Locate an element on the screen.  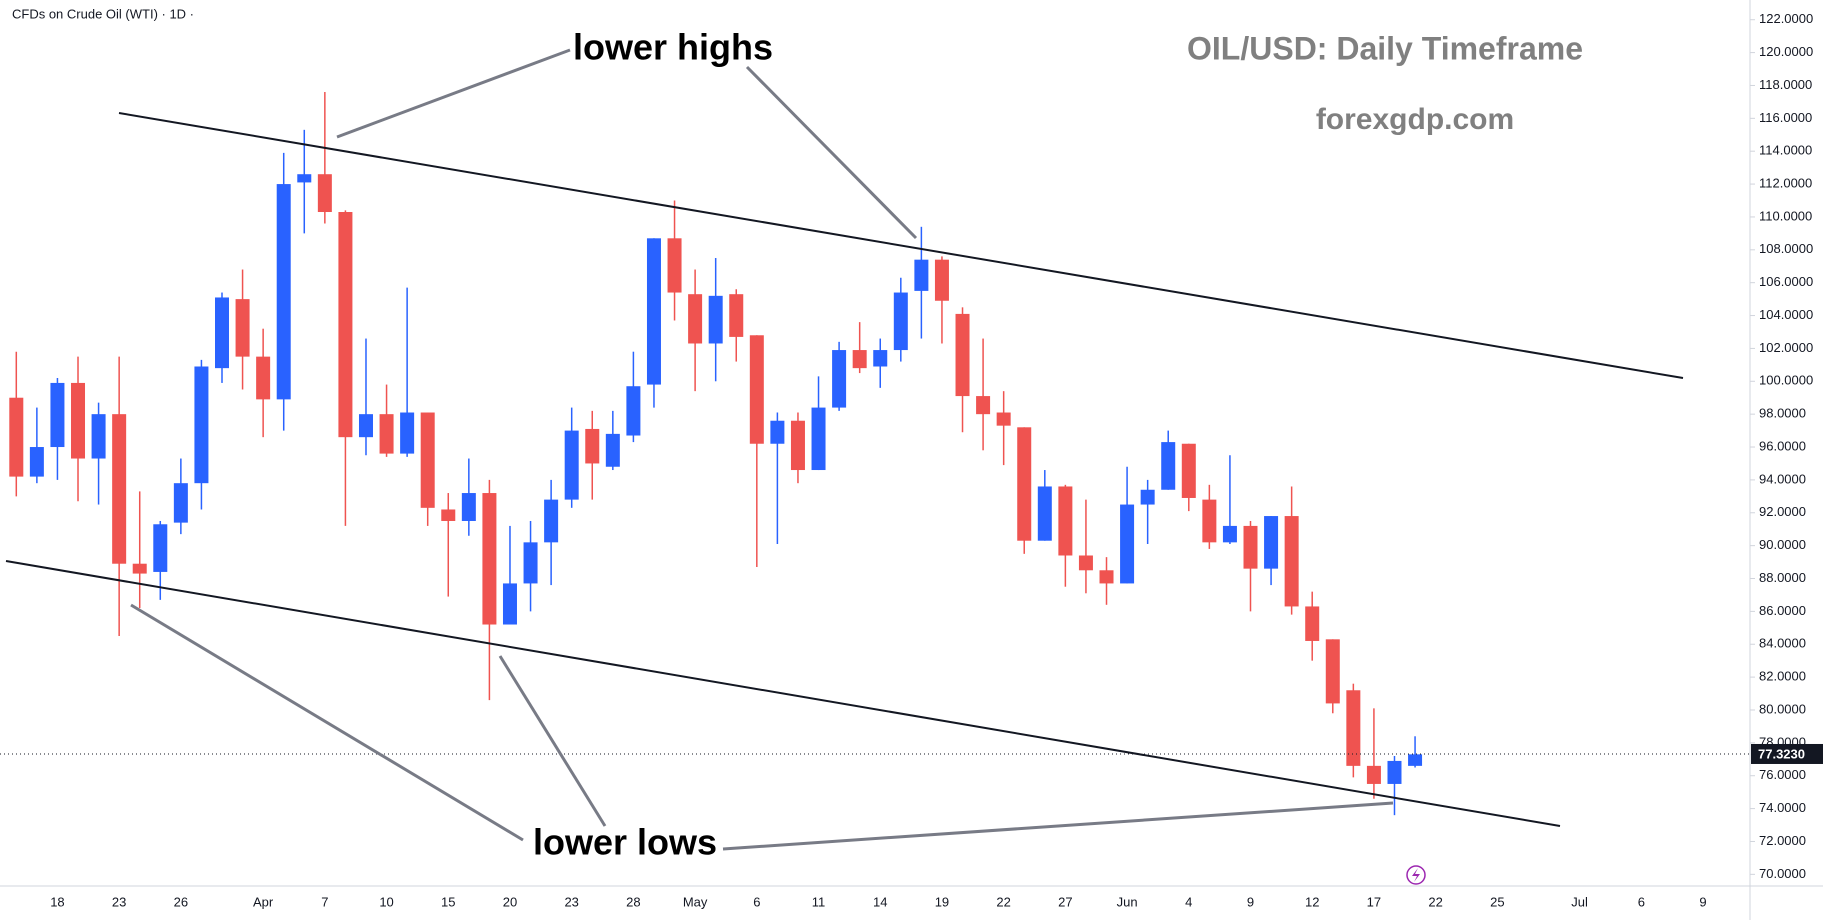
x-tick-label: 6 is located at coordinates (1641, 901).